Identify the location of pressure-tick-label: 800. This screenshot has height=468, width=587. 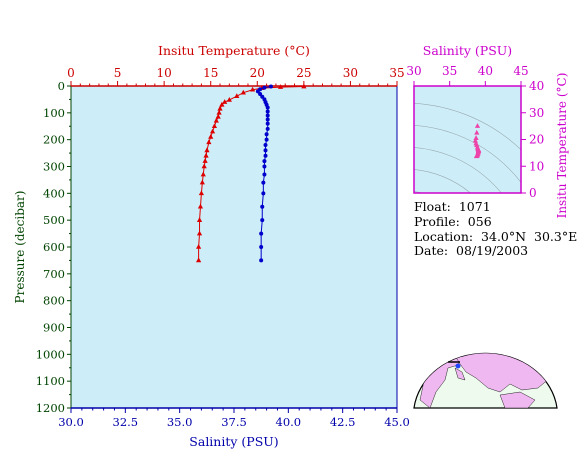
(54, 301).